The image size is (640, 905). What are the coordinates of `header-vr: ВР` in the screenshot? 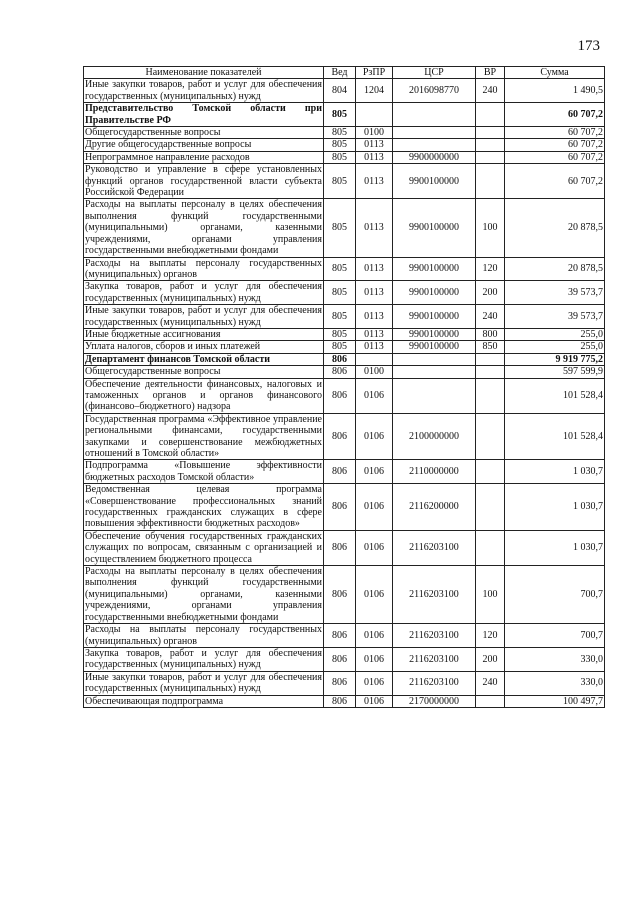 It's located at (490, 72).